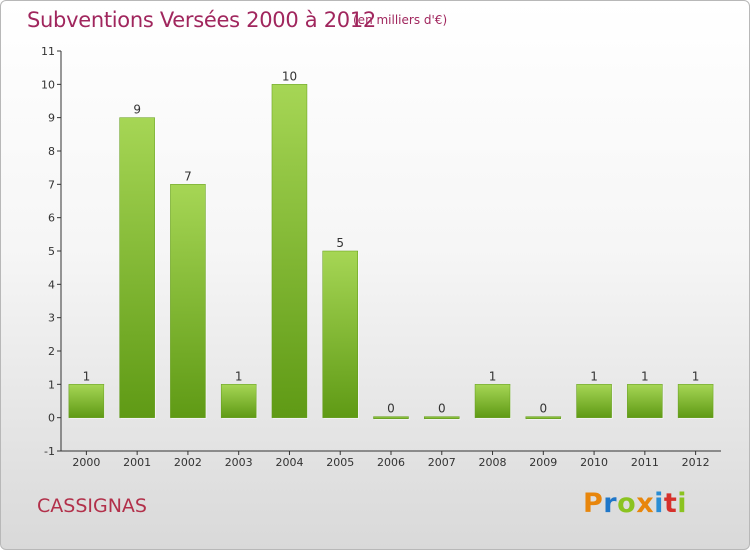 Image resolution: width=750 pixels, height=550 pixels. I want to click on x-tick-label: 2011, so click(645, 462).